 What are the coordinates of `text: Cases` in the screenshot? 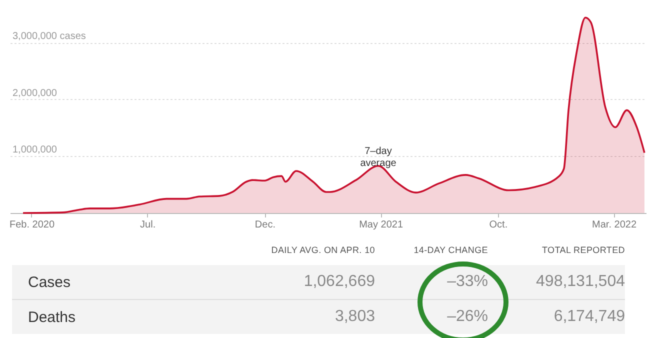 It's located at (131, 282).